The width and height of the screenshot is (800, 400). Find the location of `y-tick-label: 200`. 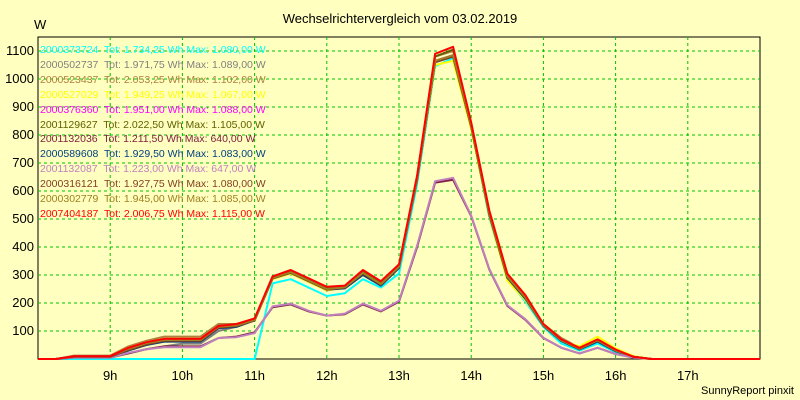

y-tick-label: 200 is located at coordinates (23, 302).